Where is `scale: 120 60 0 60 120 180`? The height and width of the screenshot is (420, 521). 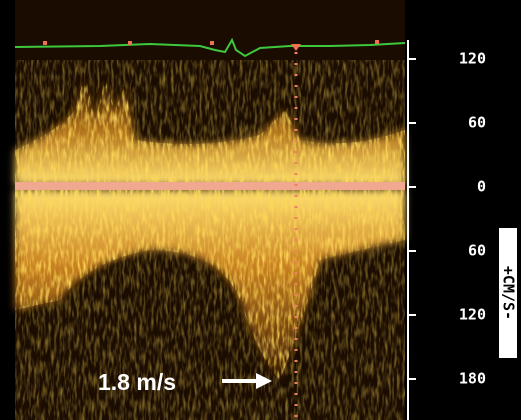 scale: 120 60 0 60 120 180 is located at coordinates (447, 219).